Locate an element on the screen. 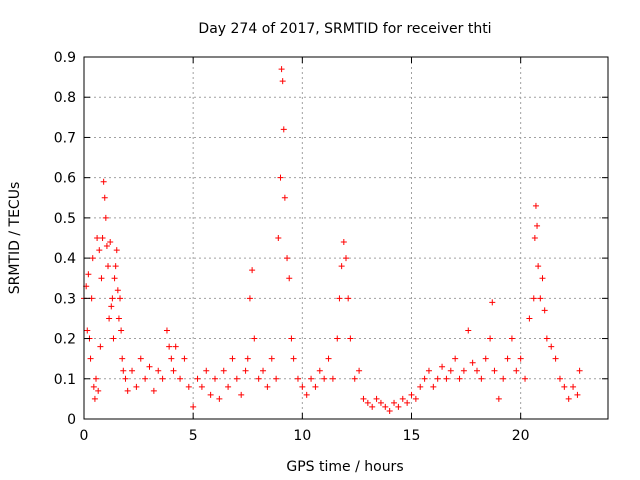 The image size is (640, 480). x-axis-title: GPS time / hours is located at coordinates (344, 467).